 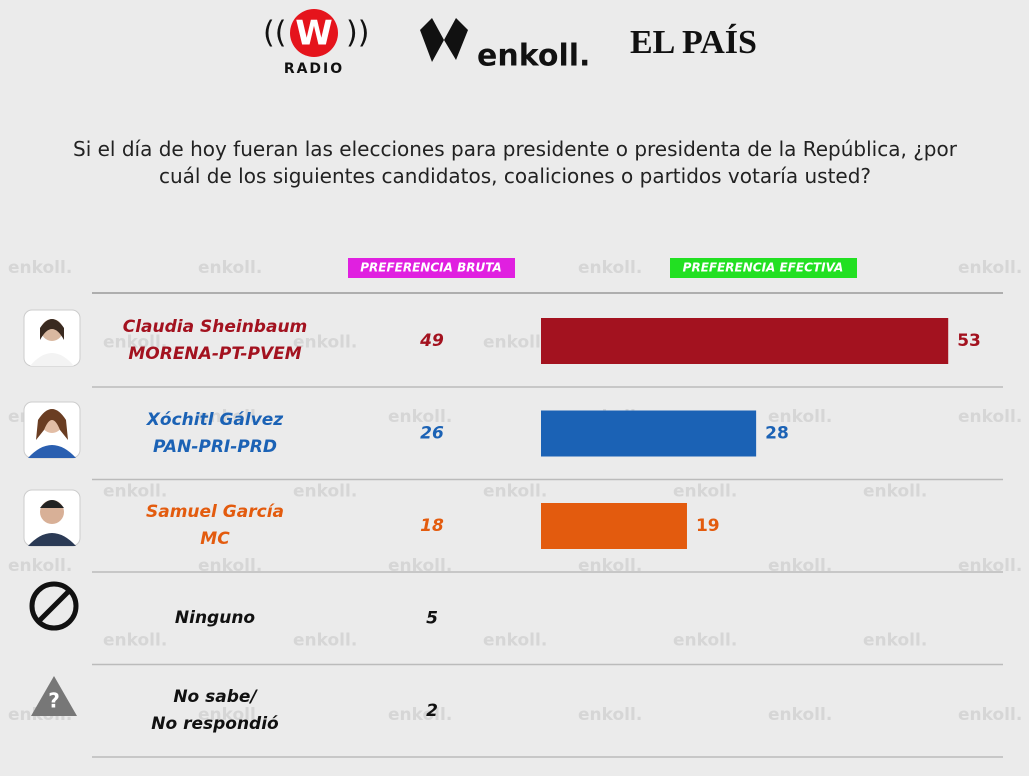 I want to click on column-header: PREFERENCIA BRUTA, so click(x=431, y=268).